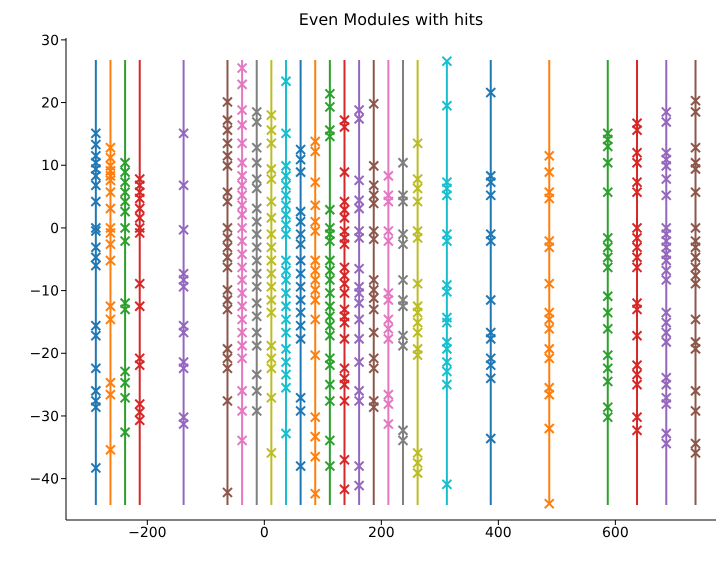 This screenshot has height=567, width=726. I want to click on x-tick-label: 0, so click(264, 532).